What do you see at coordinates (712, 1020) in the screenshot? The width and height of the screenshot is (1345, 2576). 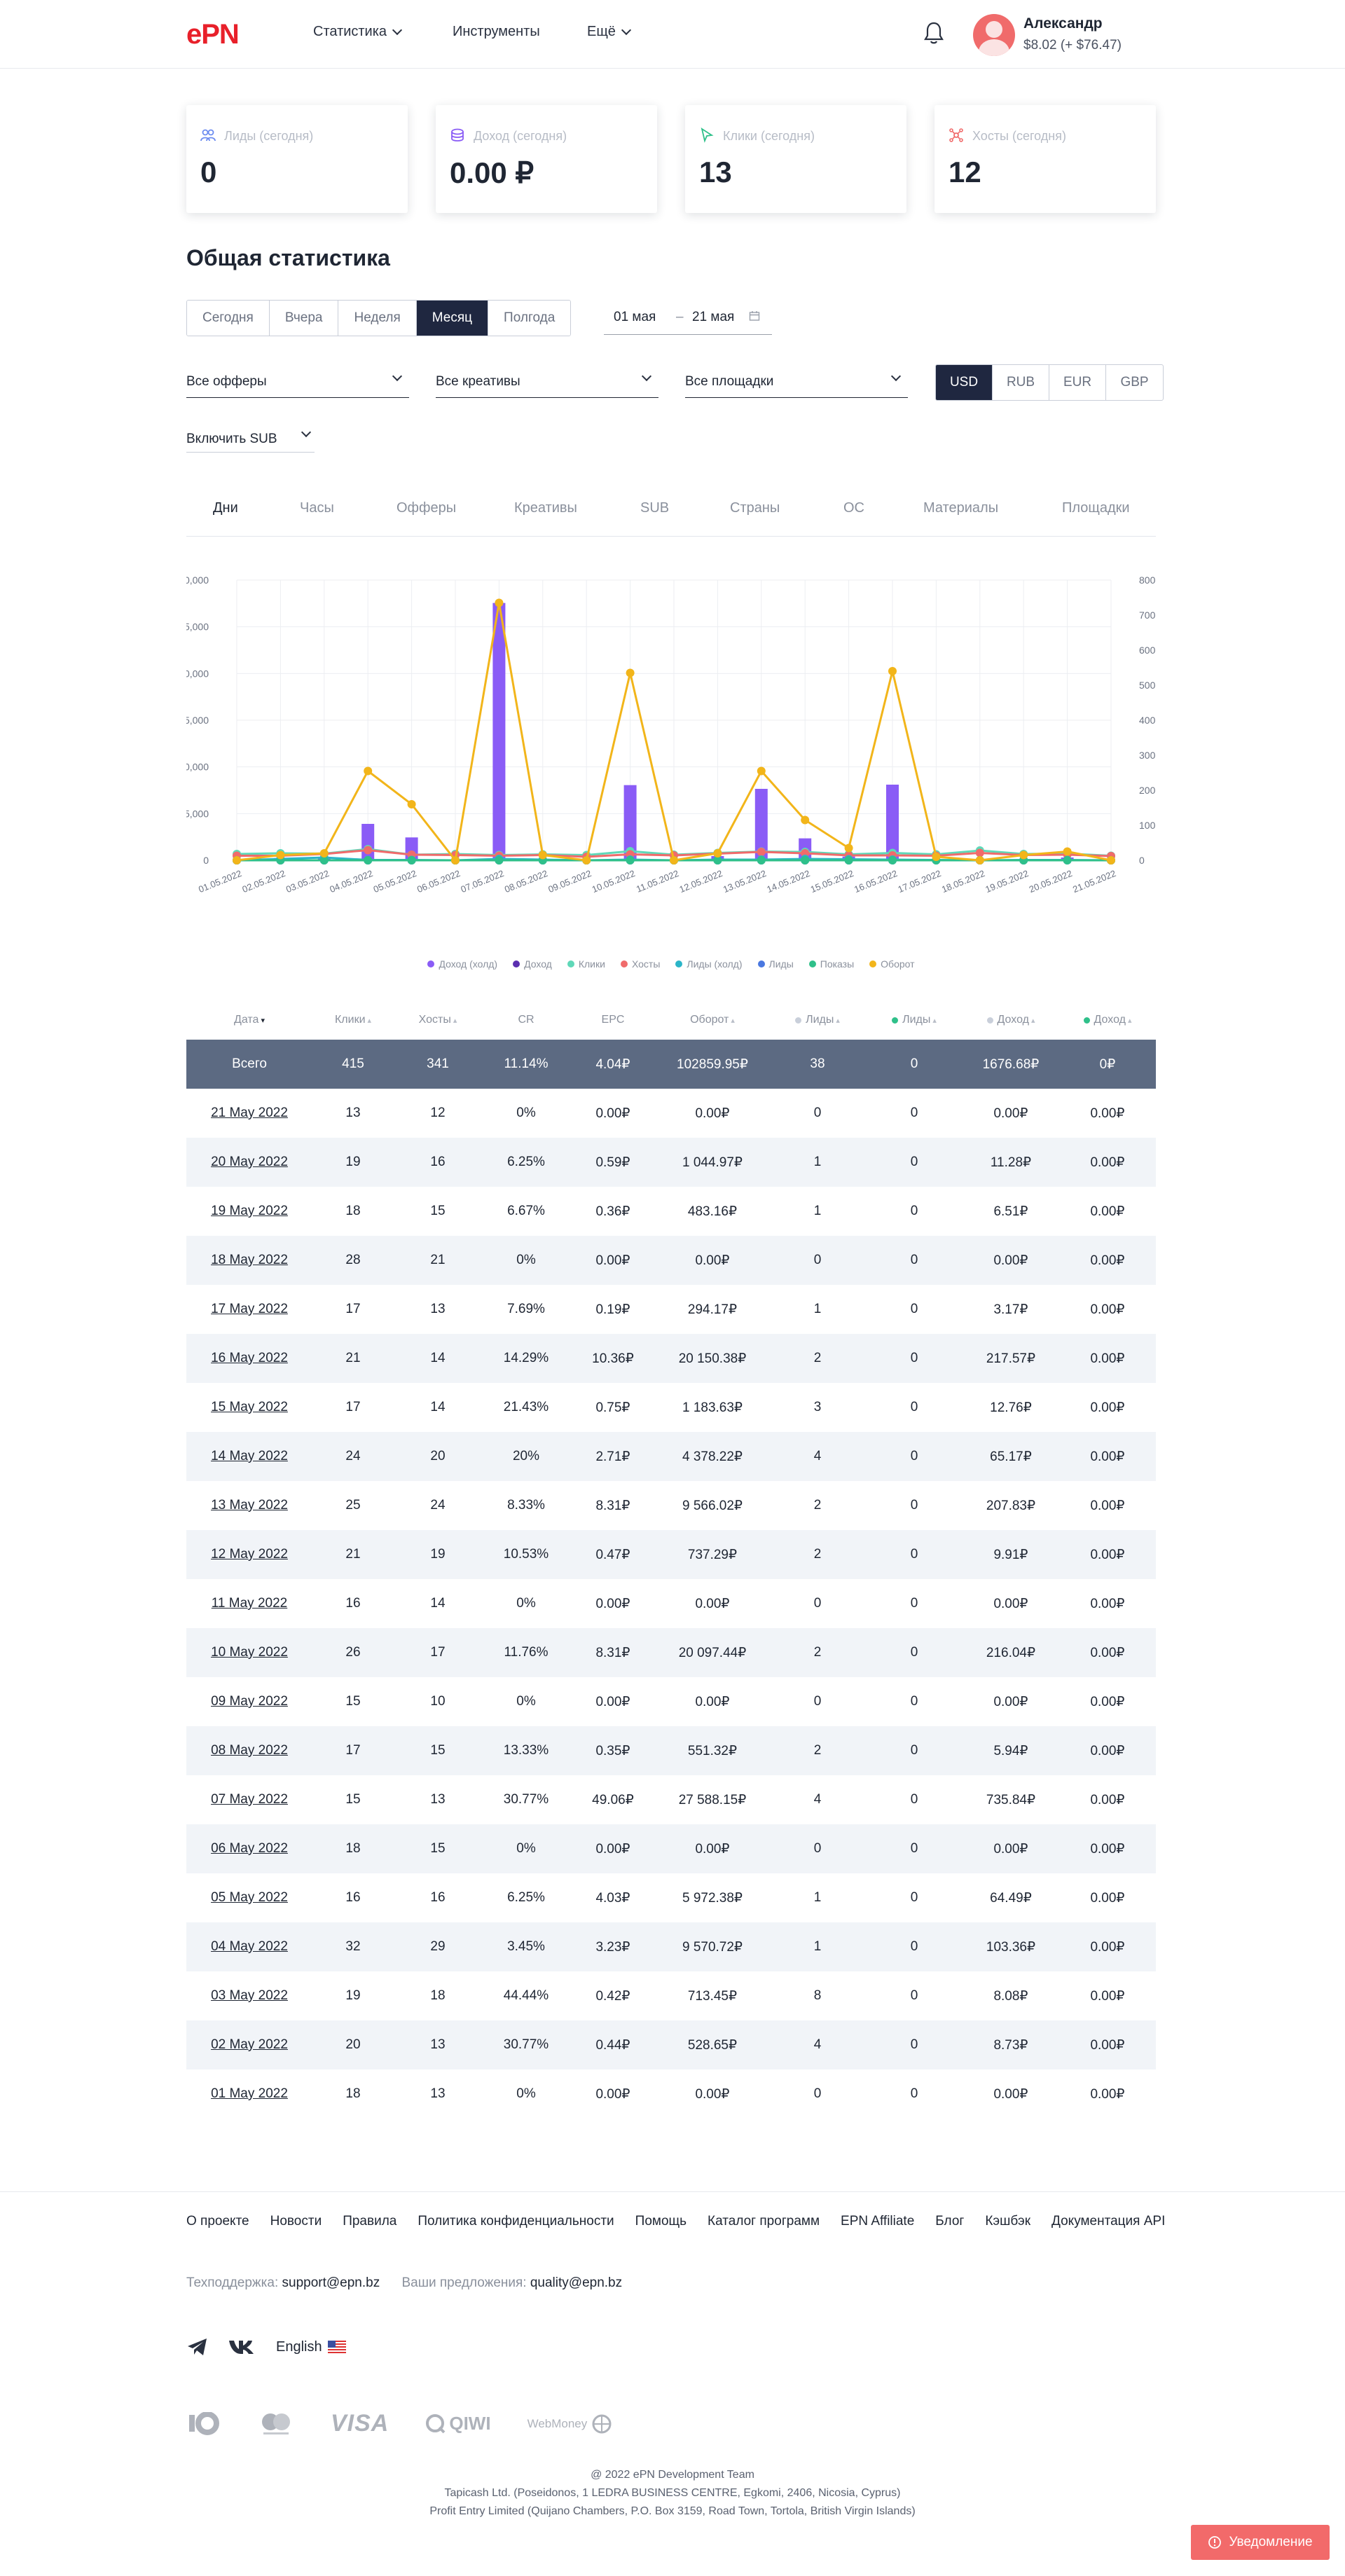 I see `column-header: Оборот ▴` at bounding box center [712, 1020].